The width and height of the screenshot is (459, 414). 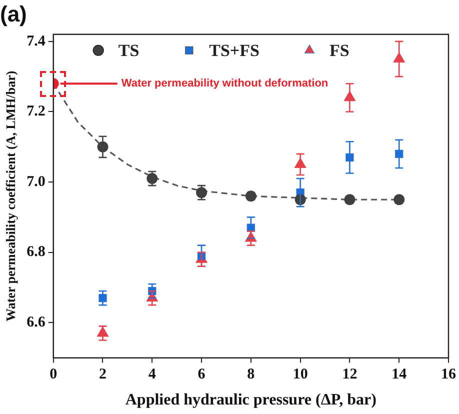 I want to click on x-tick-label: 10, so click(x=300, y=374).